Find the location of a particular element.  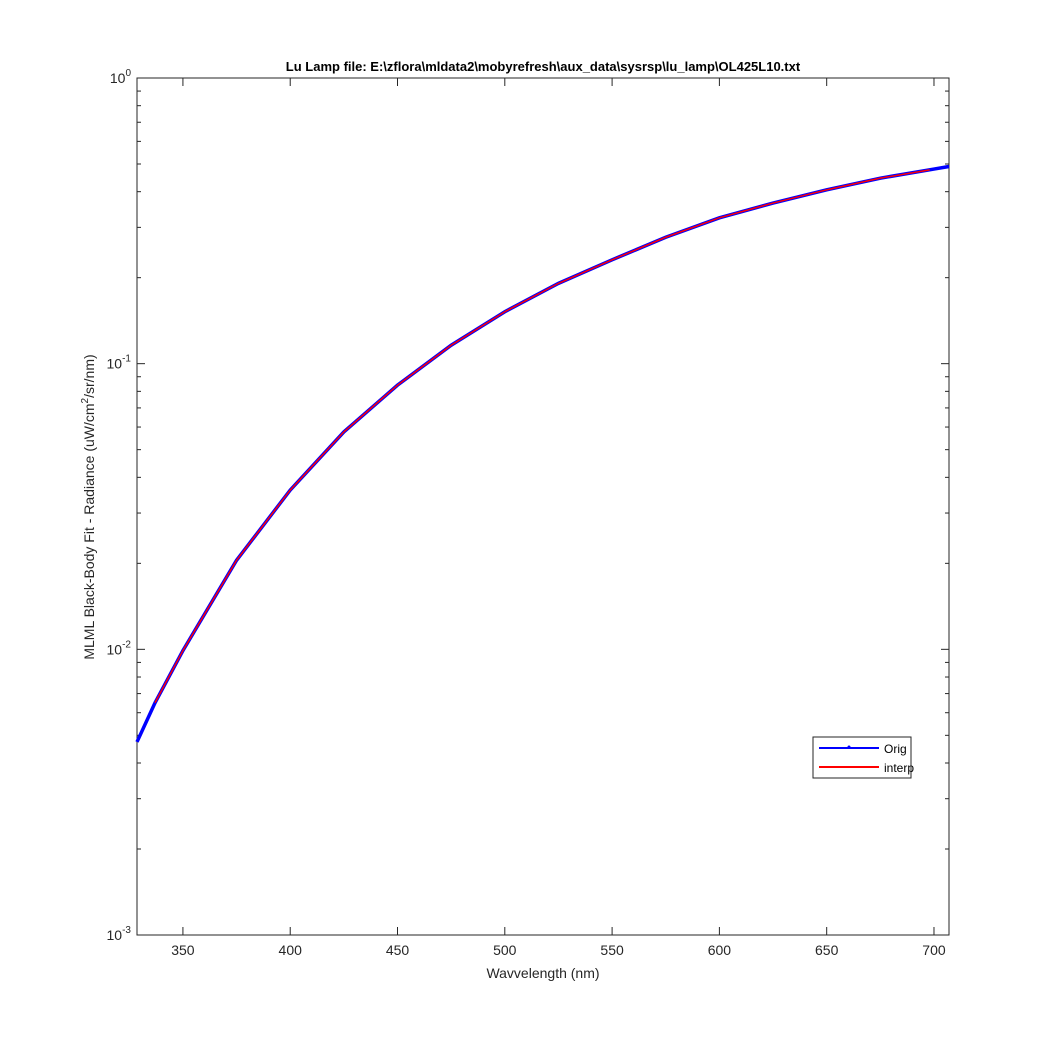

y-tick-label: 10⁻¹ is located at coordinates (119, 363).